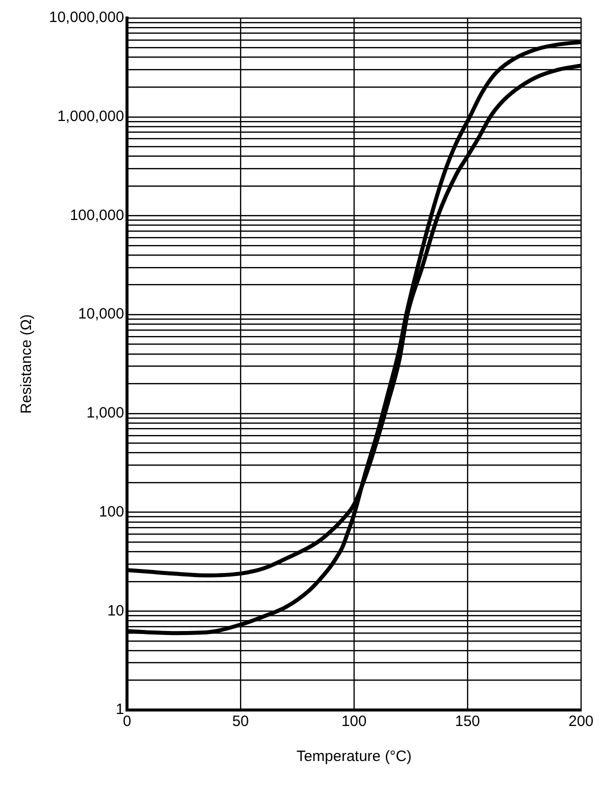 This screenshot has height=790, width=603. What do you see at coordinates (127, 721) in the screenshot?
I see `x-tick-label: 0` at bounding box center [127, 721].